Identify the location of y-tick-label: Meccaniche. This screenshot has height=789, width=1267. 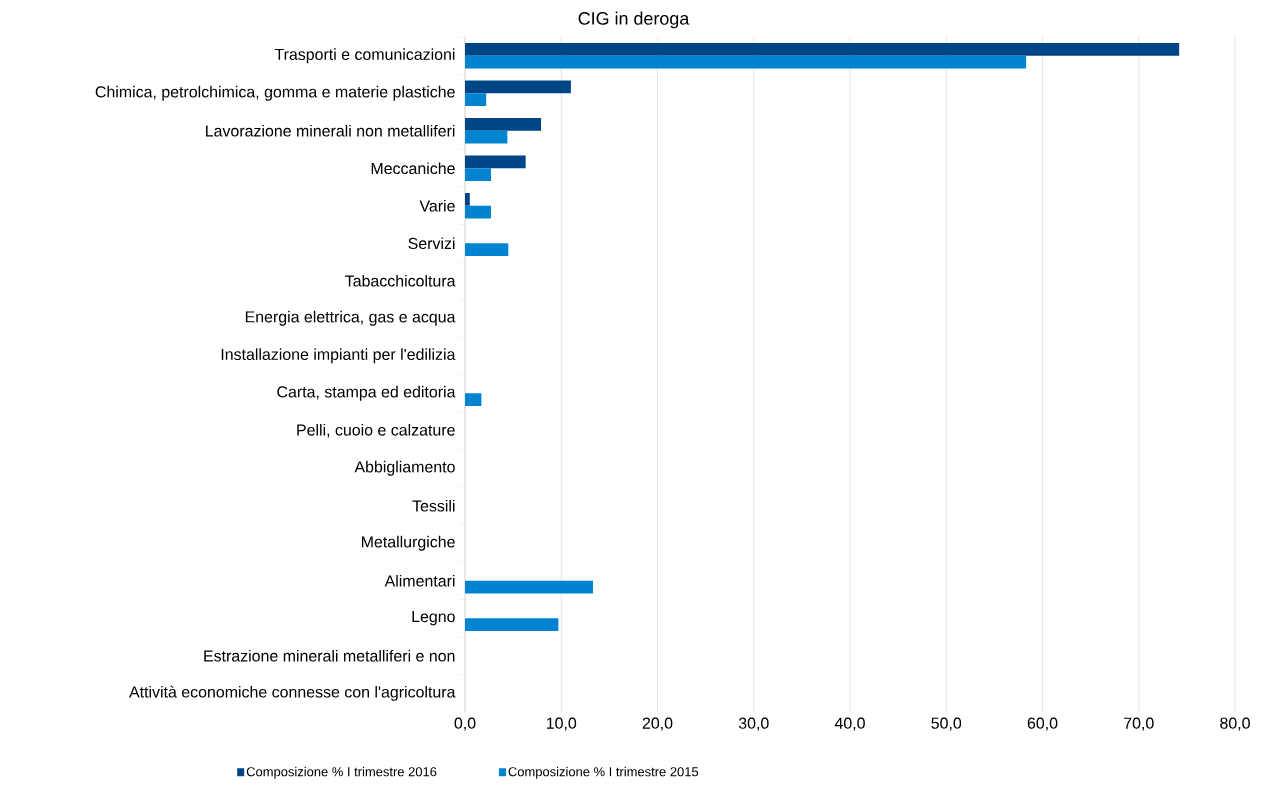
(413, 168).